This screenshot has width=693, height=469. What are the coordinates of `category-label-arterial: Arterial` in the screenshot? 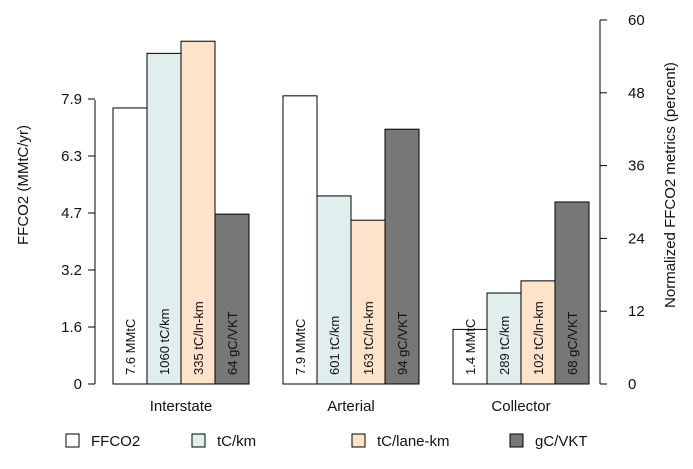 It's located at (351, 406).